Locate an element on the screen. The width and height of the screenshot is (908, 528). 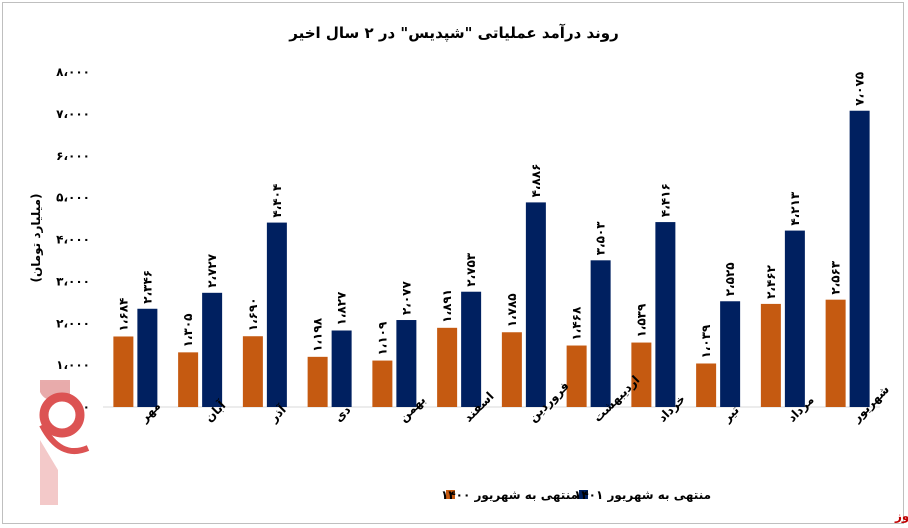
data-label-series-2: ۲،۰۷۷ is located at coordinates (406, 297).